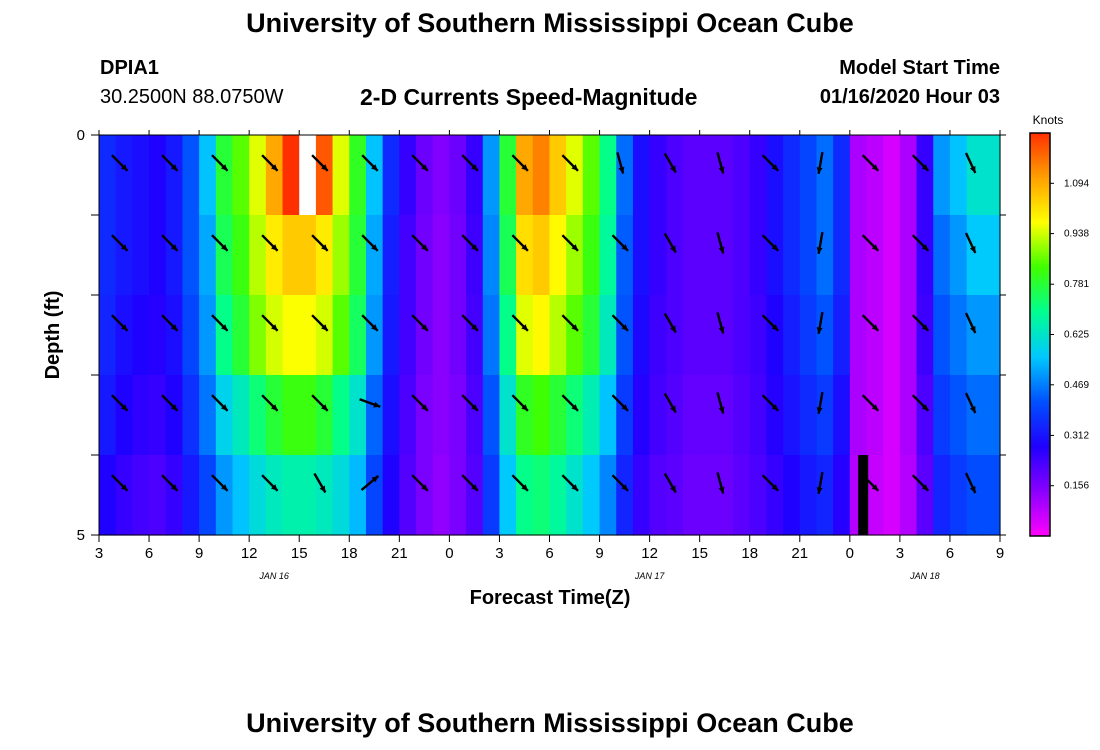 This screenshot has width=1100, height=750. I want to click on x-tick-label: 3, so click(99, 553).